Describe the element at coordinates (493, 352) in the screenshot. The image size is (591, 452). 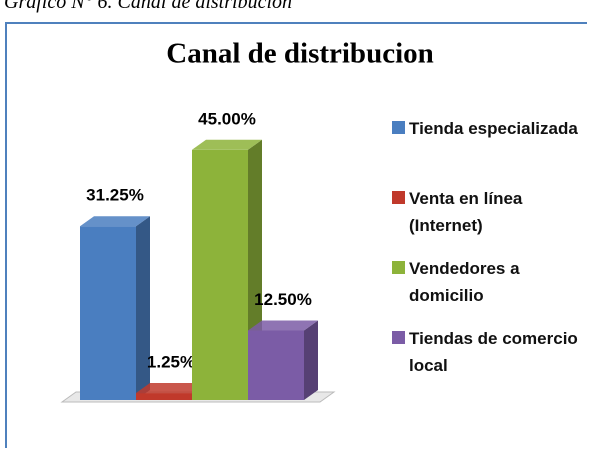
I see `legend-label: Tiendas de comercio local` at that location.